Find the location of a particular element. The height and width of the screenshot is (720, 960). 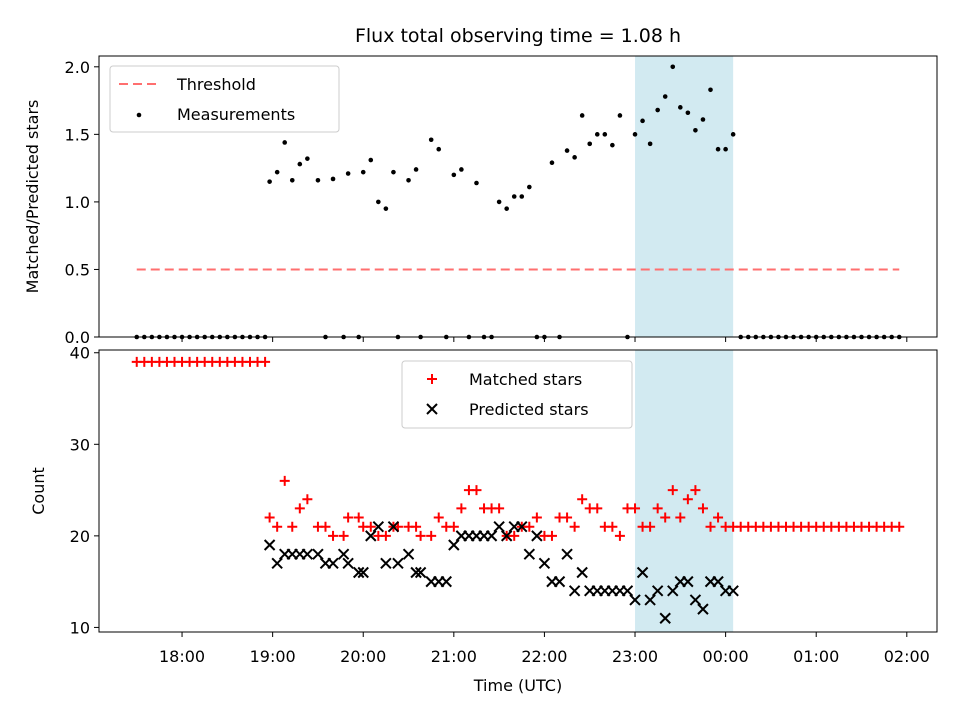

x-tick-label: 20:00 is located at coordinates (363, 656).